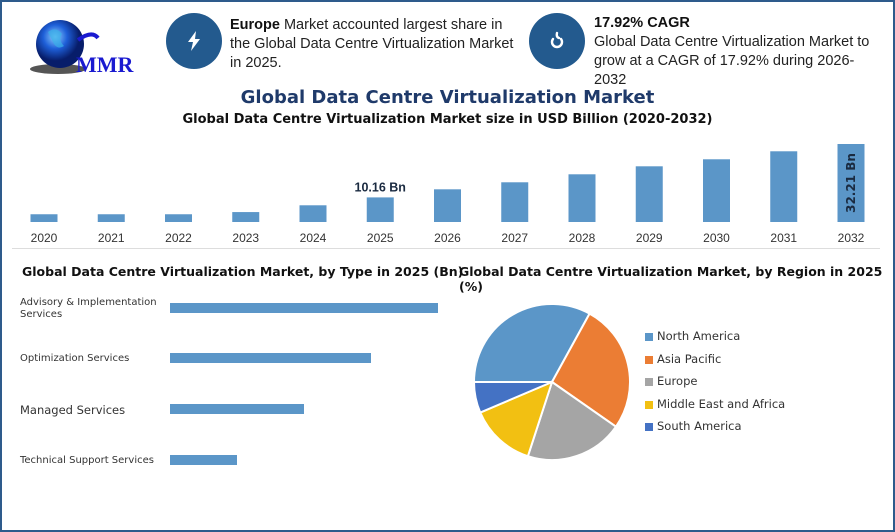 The height and width of the screenshot is (532, 895). I want to click on x-tick-label: 2020, so click(44, 238).